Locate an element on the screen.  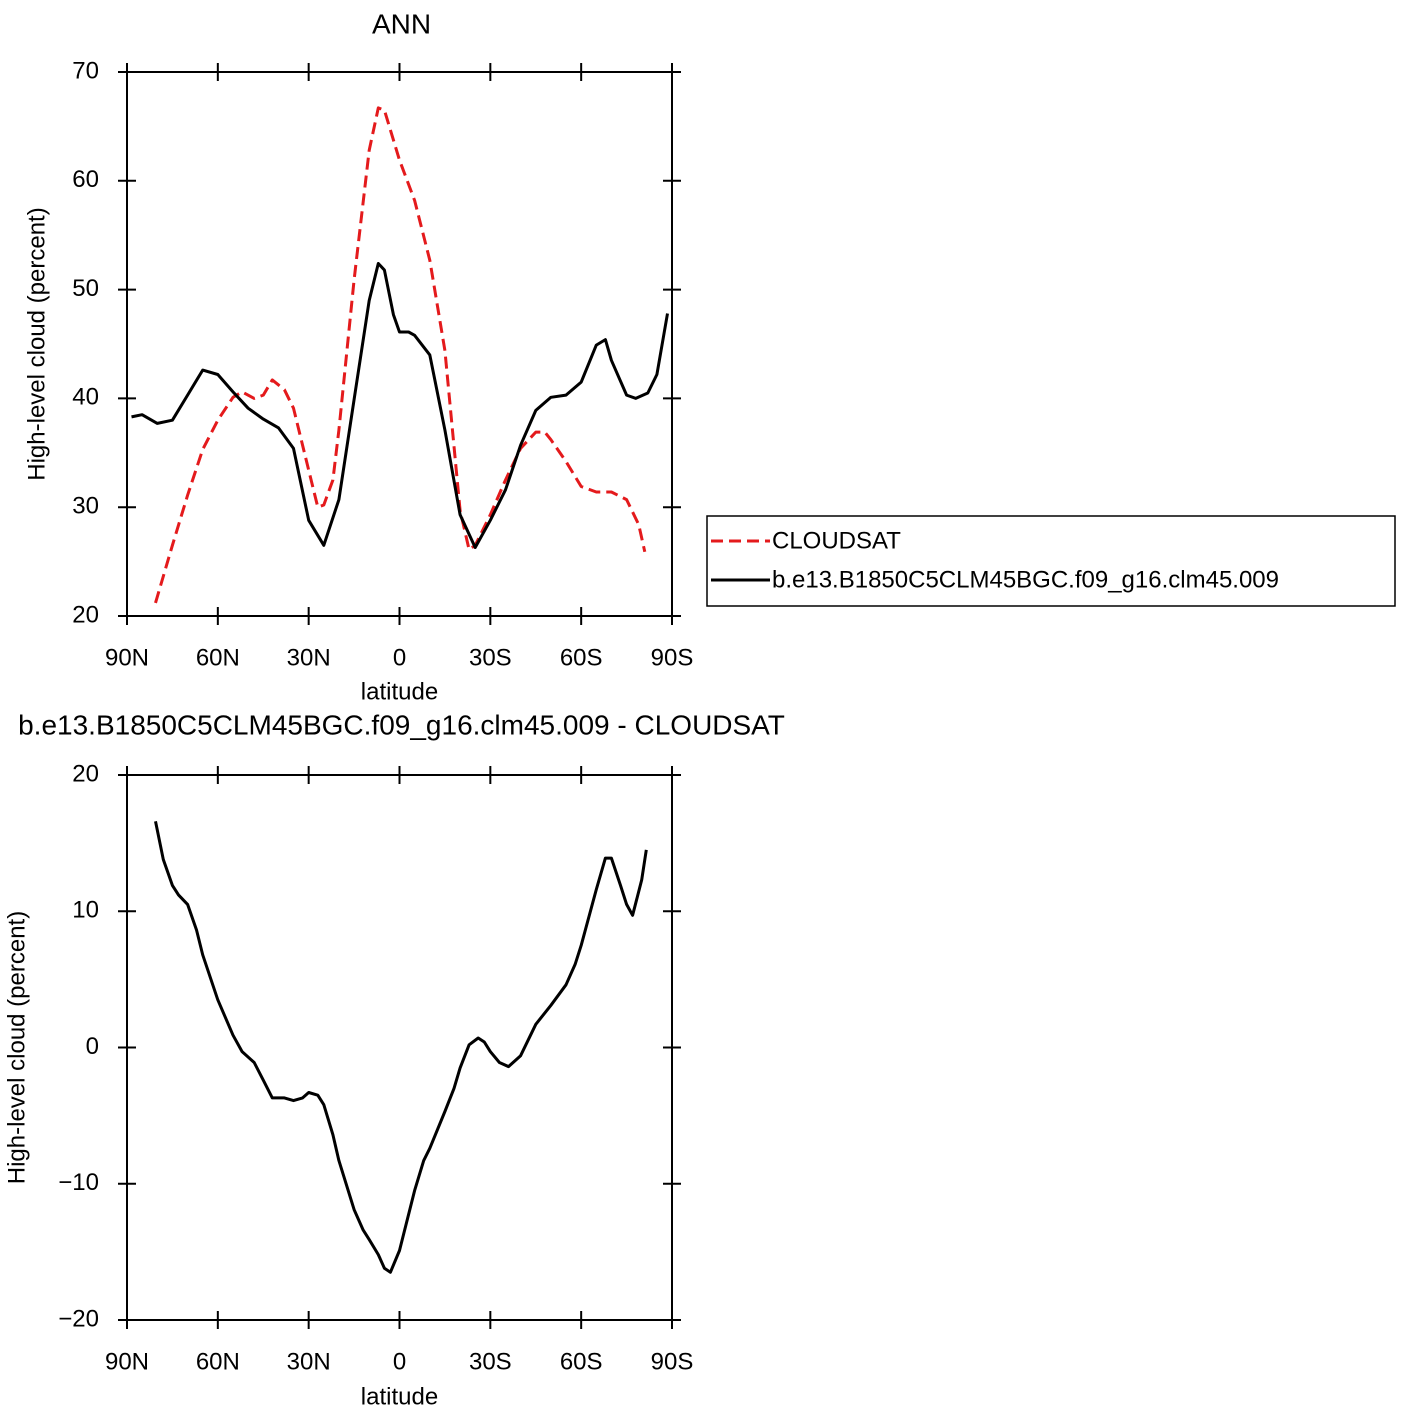
y-tick-label: −20 is located at coordinates (78, 1318).